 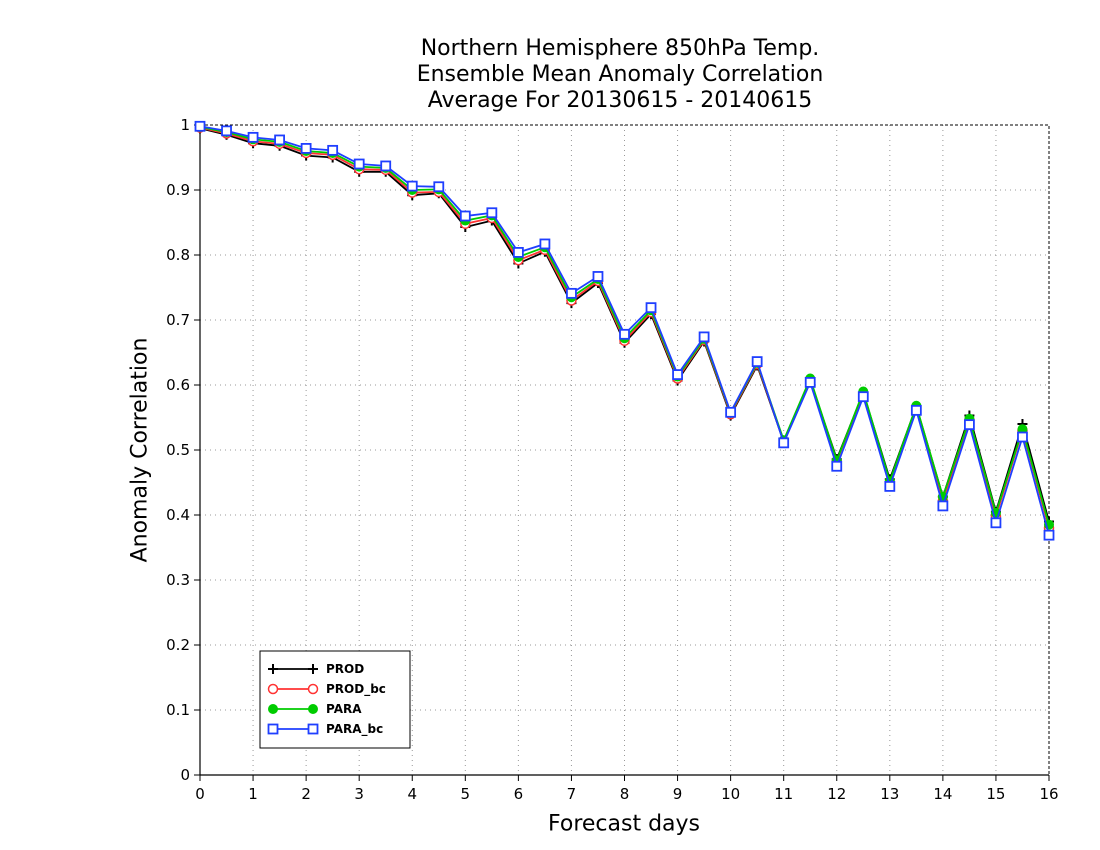 What do you see at coordinates (356, 689) in the screenshot?
I see `legend-label-prod-bc: PROD_bc` at bounding box center [356, 689].